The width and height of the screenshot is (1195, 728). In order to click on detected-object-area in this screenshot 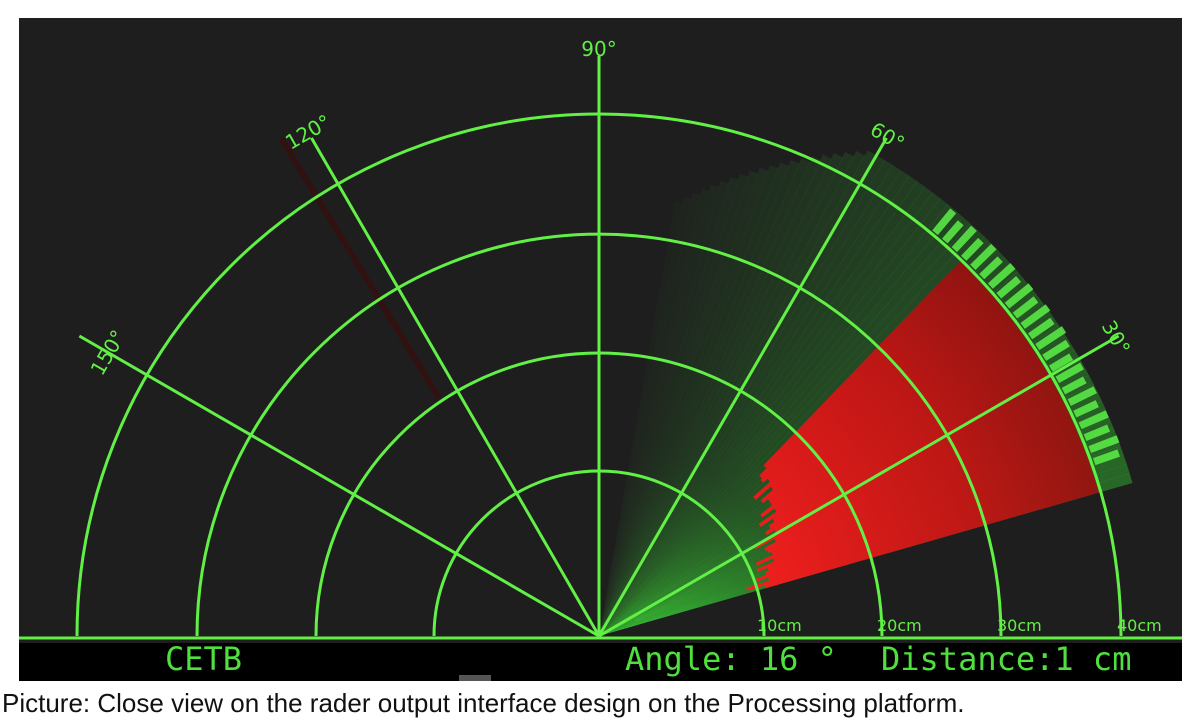, I will do `click(922, 426)`.